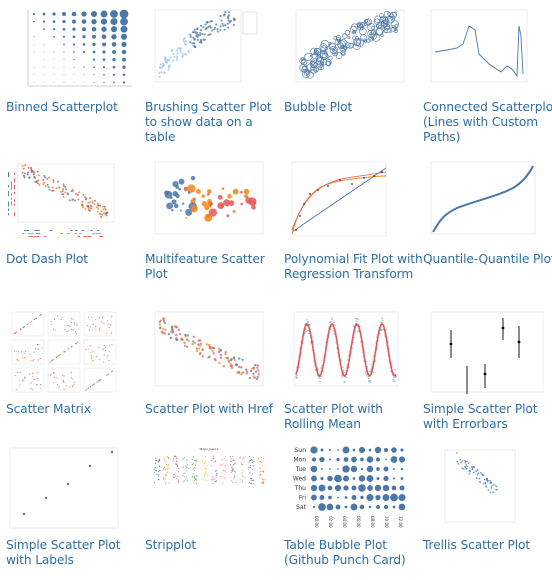 This screenshot has height=580, width=552. What do you see at coordinates (487, 352) in the screenshot?
I see `thumbnail-scatter-plot-errorbars` at bounding box center [487, 352].